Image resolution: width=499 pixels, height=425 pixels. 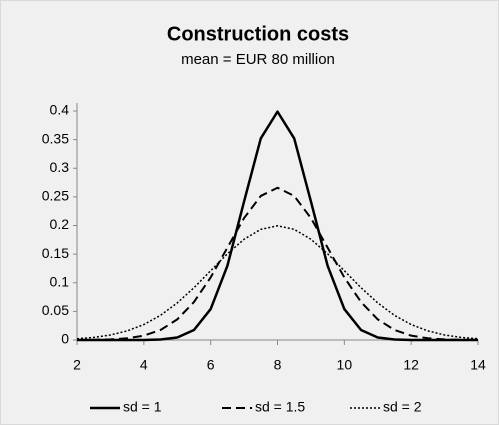 I want to click on y-tick-label: 0.35, so click(x=55, y=138).